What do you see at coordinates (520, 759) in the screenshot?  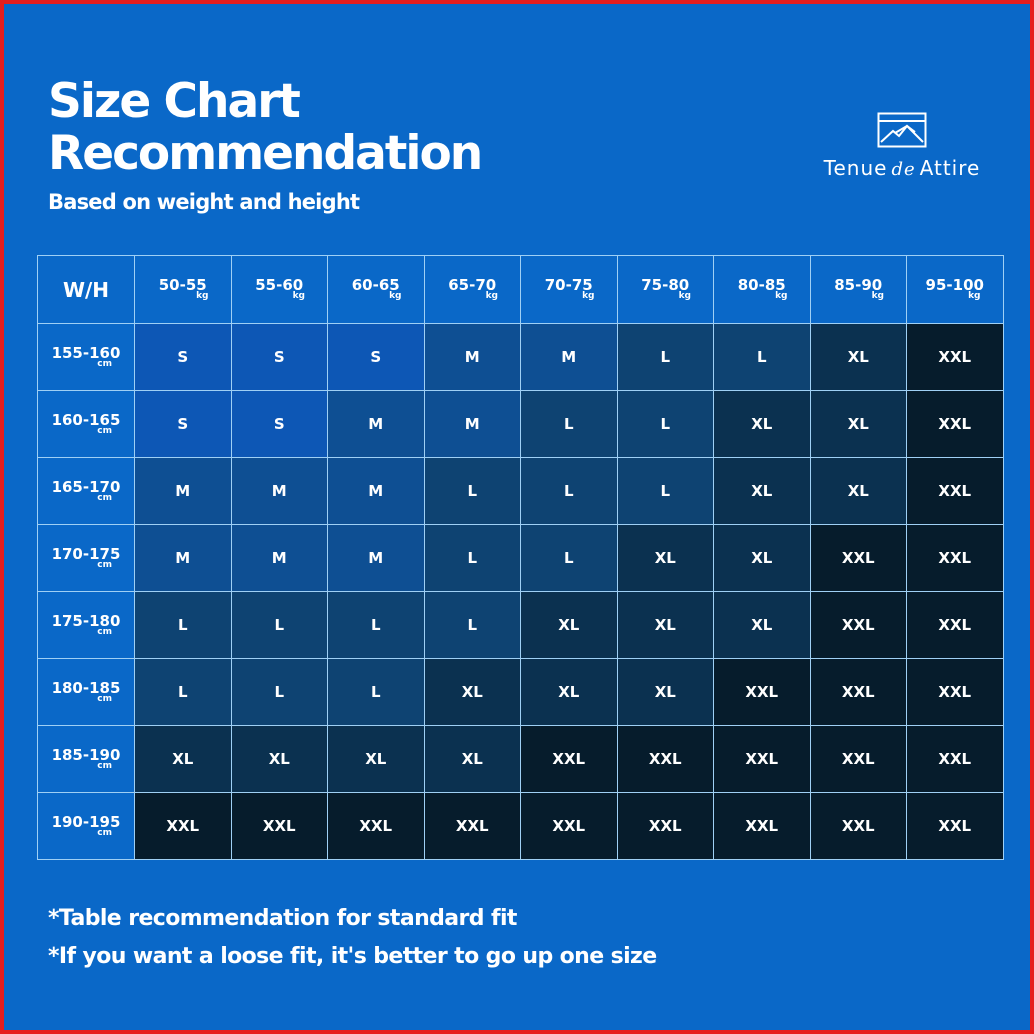 I see `table-row: 185-190 cm XL XL XL XL XXL XXL XXL XXL XXL` at bounding box center [520, 759].